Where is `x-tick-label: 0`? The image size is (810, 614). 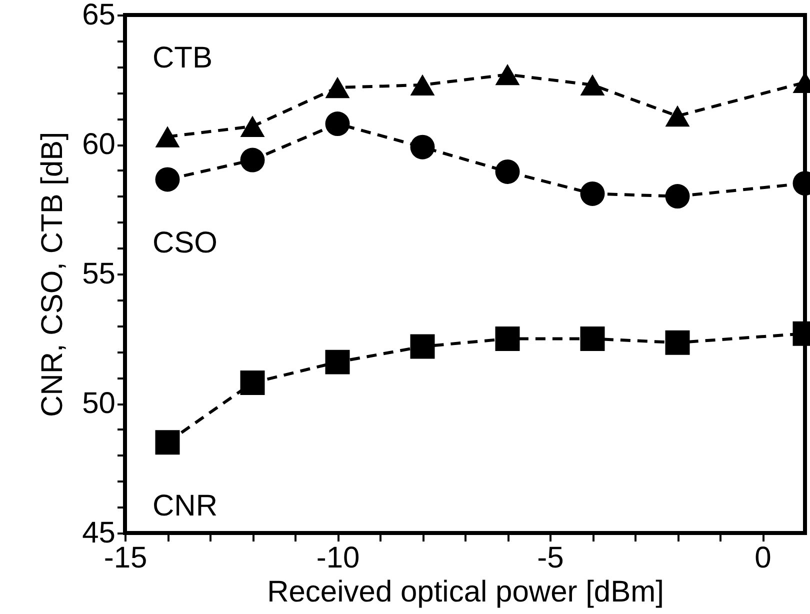
x-tick-label: 0 is located at coordinates (763, 558).